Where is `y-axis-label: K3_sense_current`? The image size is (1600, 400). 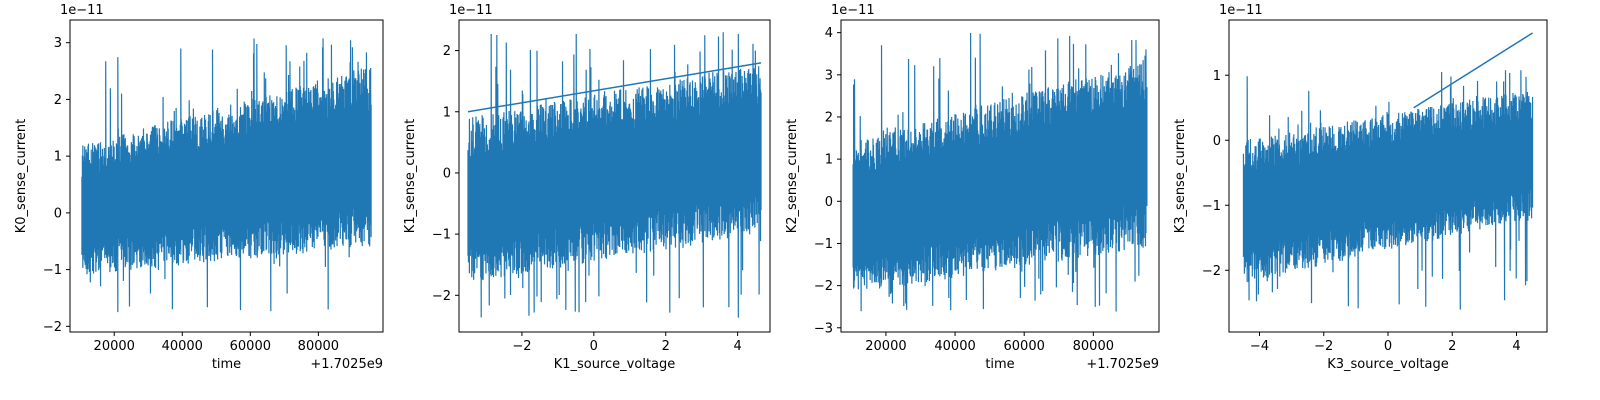
y-axis-label: K3_sense_current is located at coordinates (1180, 176).